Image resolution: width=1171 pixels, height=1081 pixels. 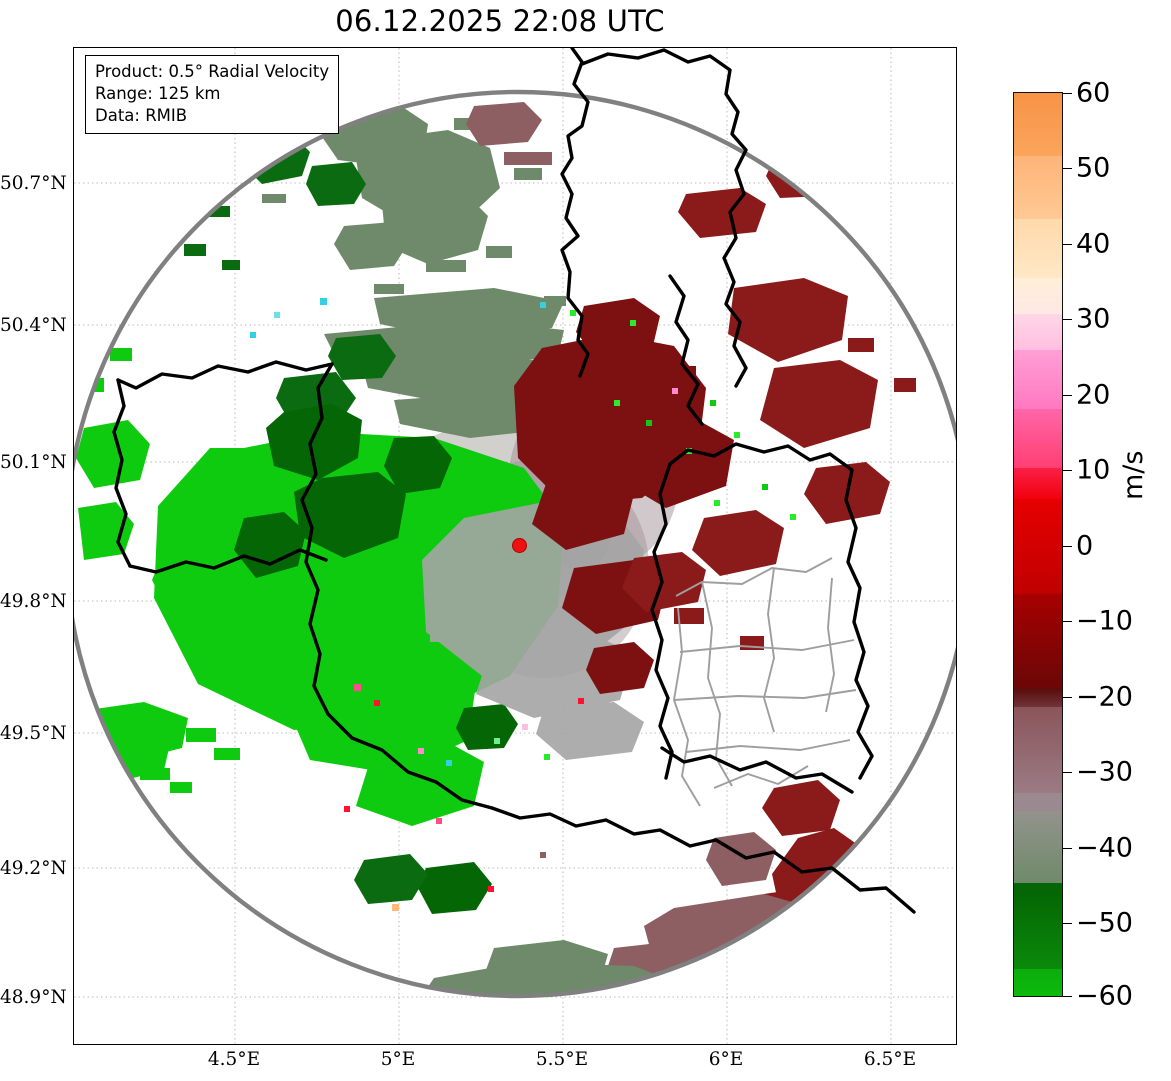 I want to click on info-product: Product: 0.5° Radial Velocity, so click(x=212, y=71).